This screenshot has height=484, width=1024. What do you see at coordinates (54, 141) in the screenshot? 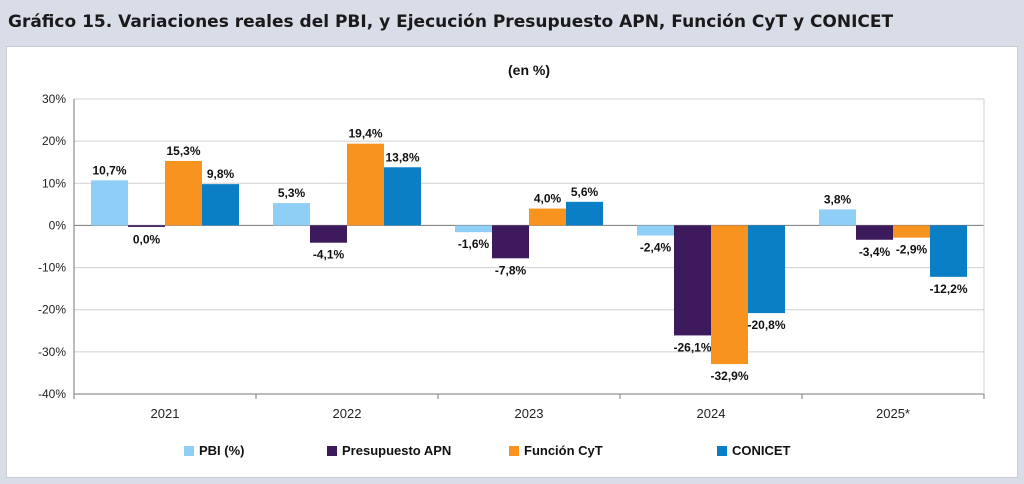
I see `y-tick-label: 20%` at bounding box center [54, 141].